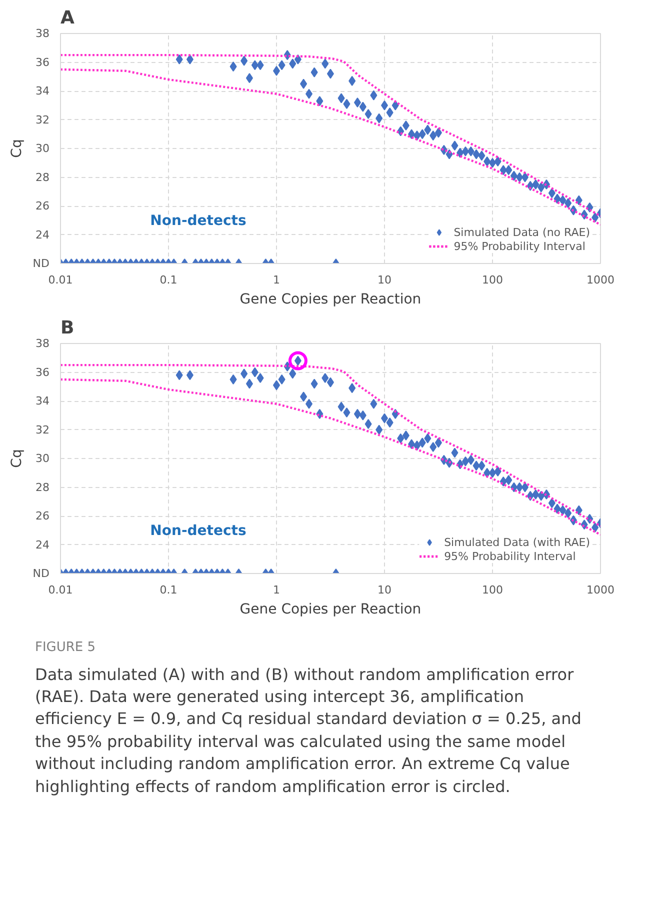  Describe the element at coordinates (308, 731) in the screenshot. I see `text: Data simulated (A) with and (B) without random amplification error (RAE). Data were generated using intercept 36, amplification efficiency E = 0.9, and Cq residual standard deviation σ = 0.25, and the 95% probability interval was calculated using the same model without including random amplification error. An extreme Cq value highlighting effects of random amplification error is circled.` at that location.